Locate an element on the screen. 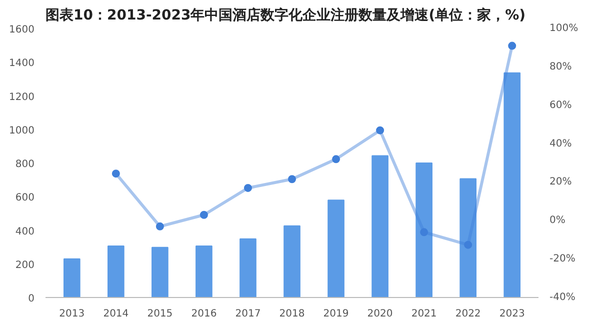 Image resolution: width=598 pixels, height=327 pixels. y2-tick-label: 80% is located at coordinates (561, 66).